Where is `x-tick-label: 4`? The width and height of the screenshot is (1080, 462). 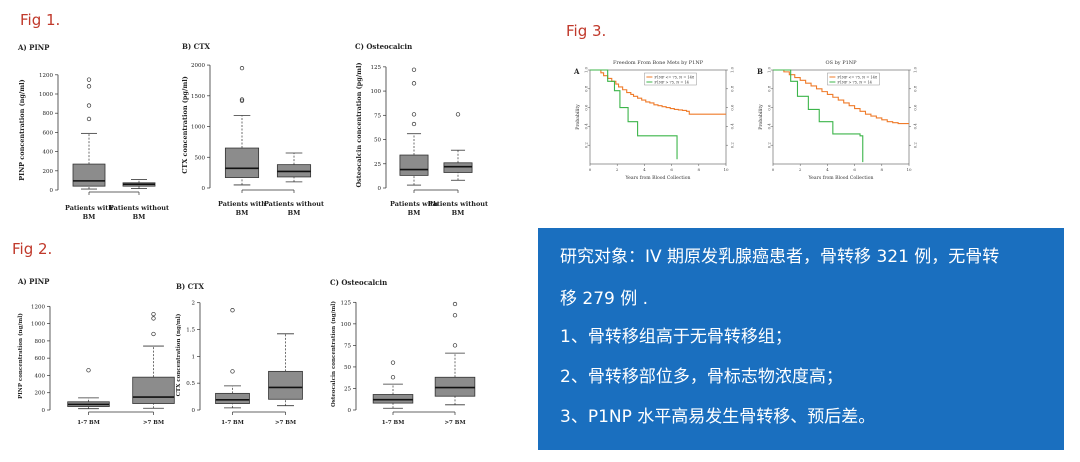
x-tick-label: 4 is located at coordinates (644, 169).